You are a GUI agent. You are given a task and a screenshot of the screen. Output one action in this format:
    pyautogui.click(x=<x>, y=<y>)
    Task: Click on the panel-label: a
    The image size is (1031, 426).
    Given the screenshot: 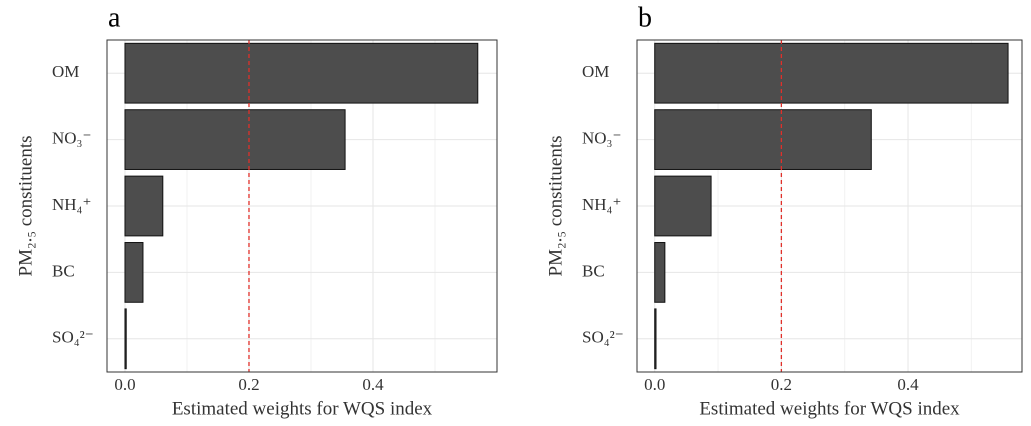 What is the action you would take?
    pyautogui.click(x=114, y=17)
    